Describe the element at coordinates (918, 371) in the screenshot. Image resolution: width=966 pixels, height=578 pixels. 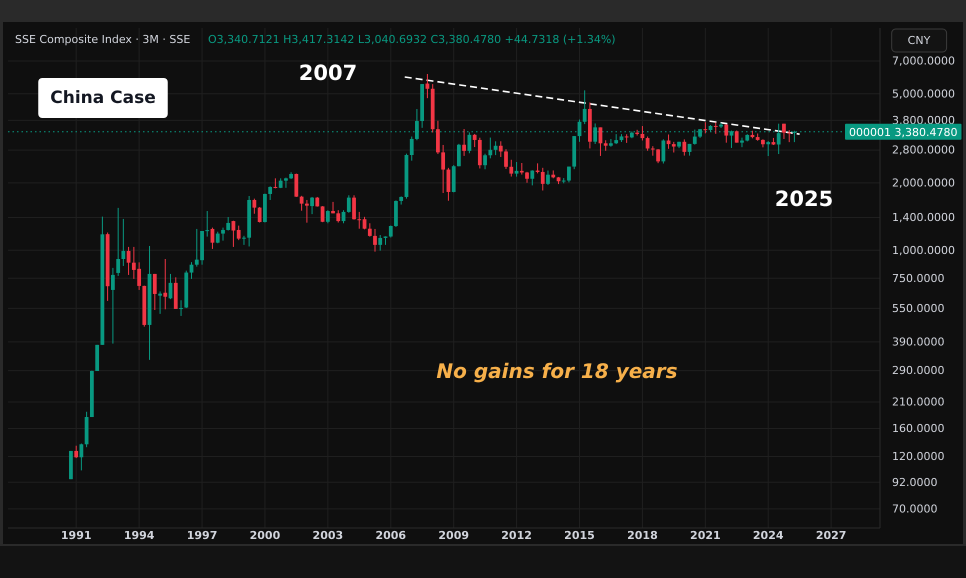
I see `y-tick-label: 290.0000` at that location.